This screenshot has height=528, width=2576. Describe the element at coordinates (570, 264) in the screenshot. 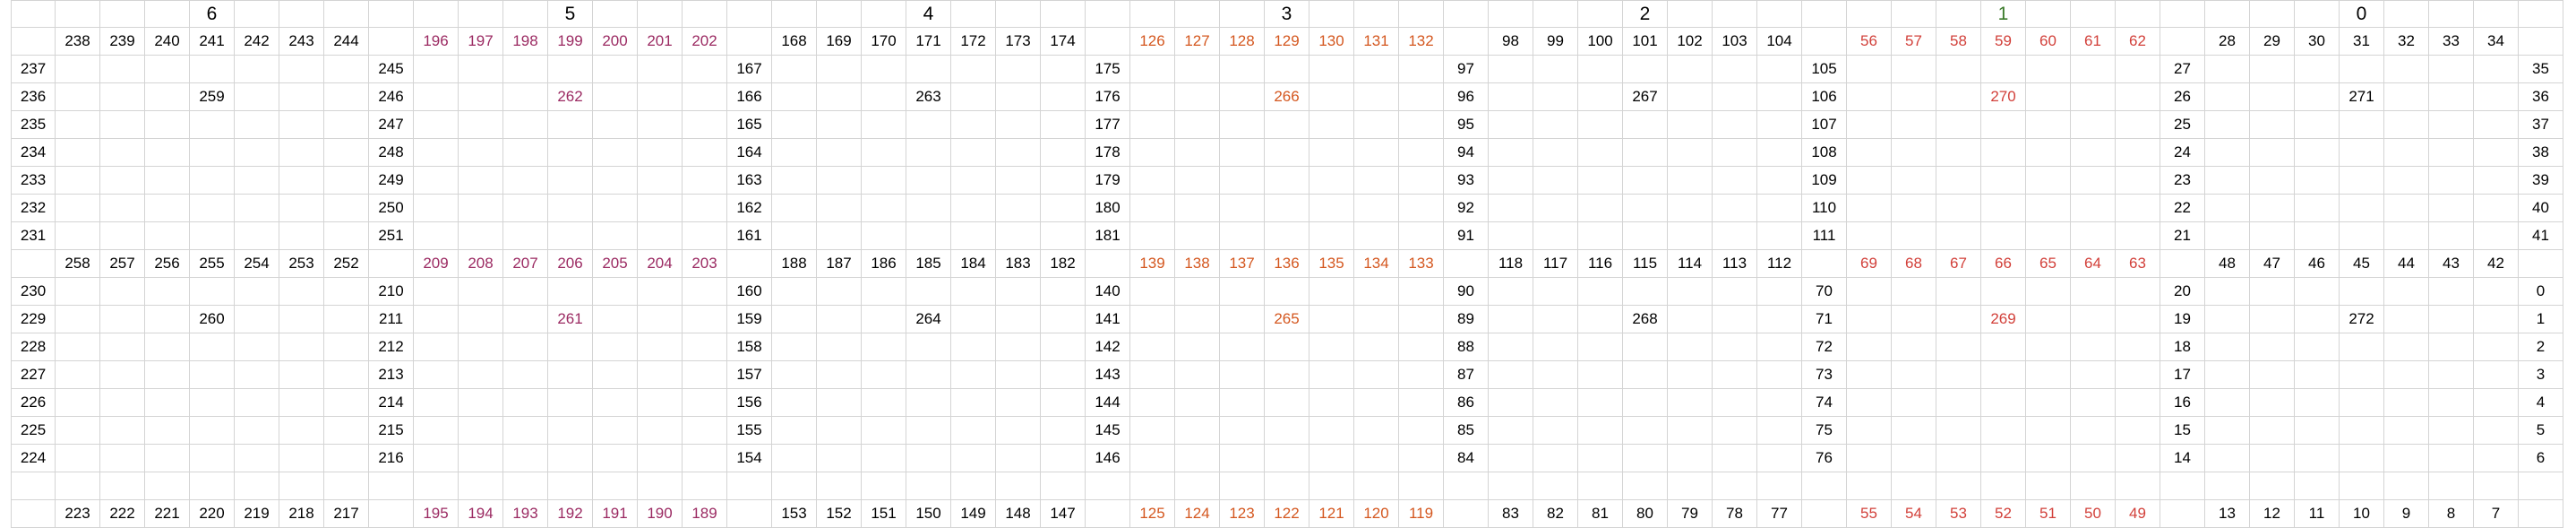

I see `middle-cell: 206` at that location.